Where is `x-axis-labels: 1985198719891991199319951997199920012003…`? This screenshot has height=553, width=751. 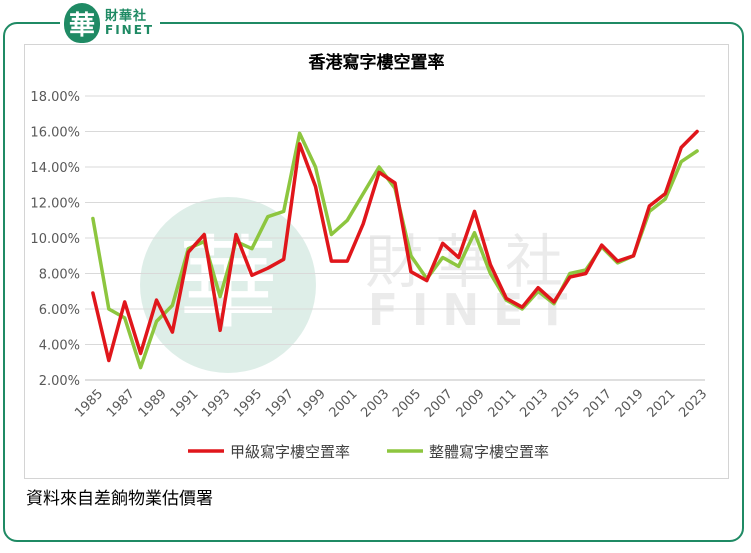
x-axis-labels: 1985198719891991199319951997199920012003… is located at coordinates (391, 404).